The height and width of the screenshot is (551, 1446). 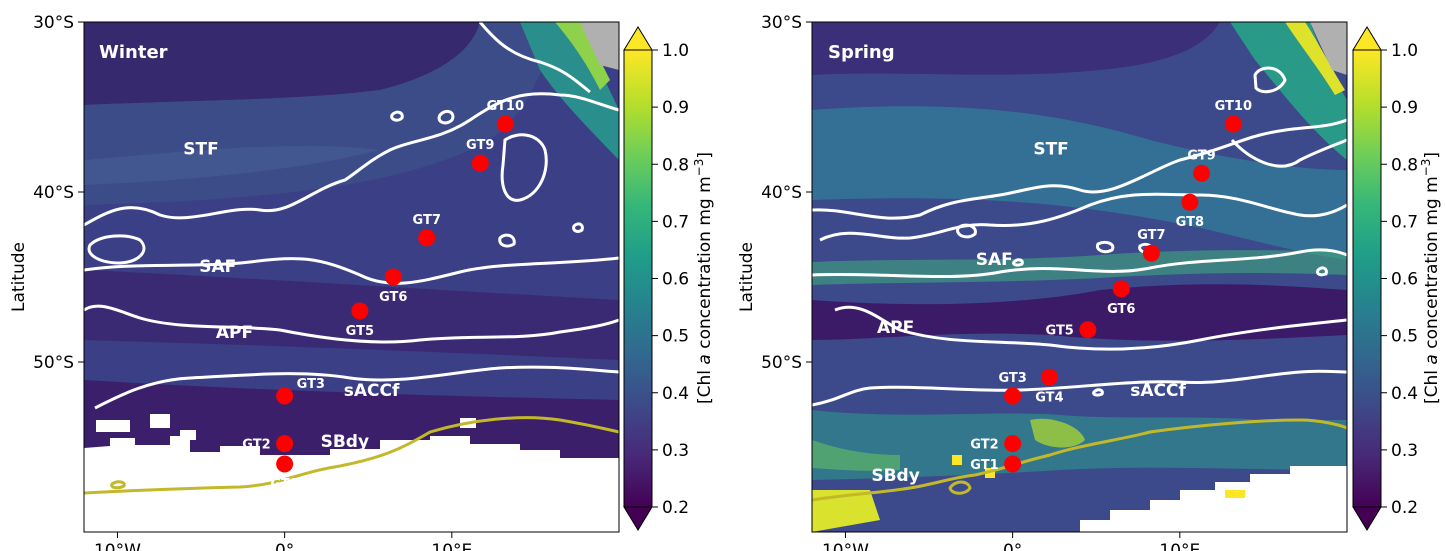 I want to click on colorbar-gradient-spring, so click(x=1367, y=278).